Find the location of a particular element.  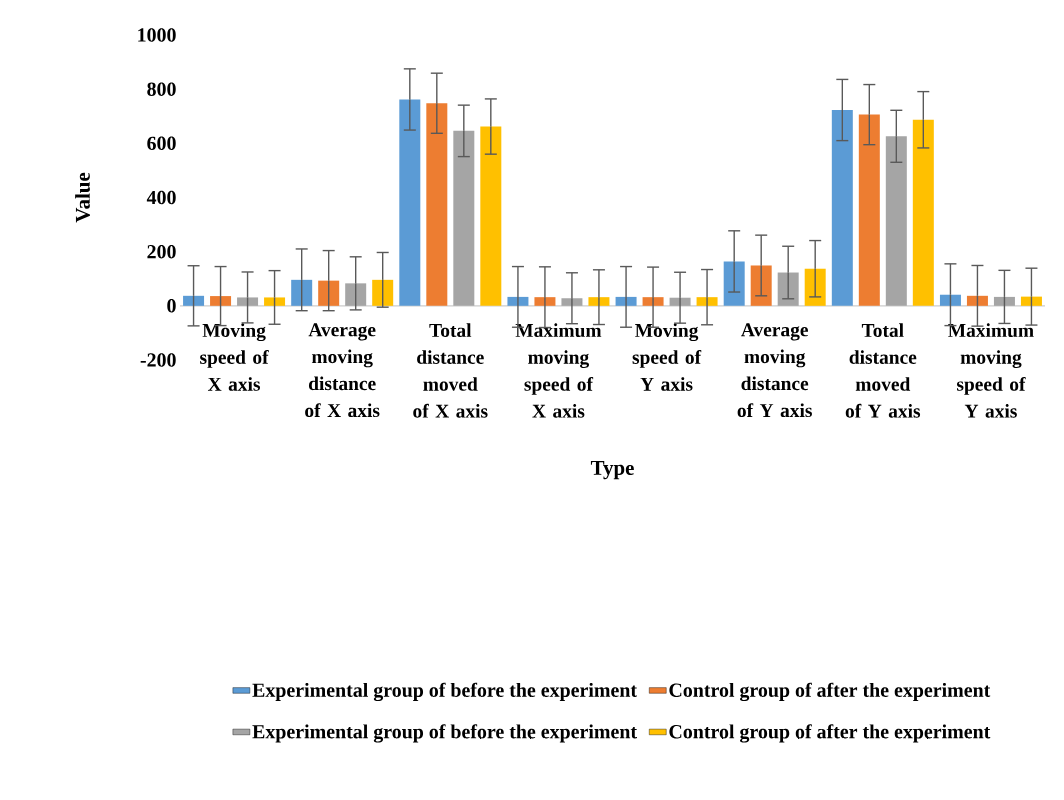

x-tick-label: Moving speed of Y axis is located at coordinates (667, 357).